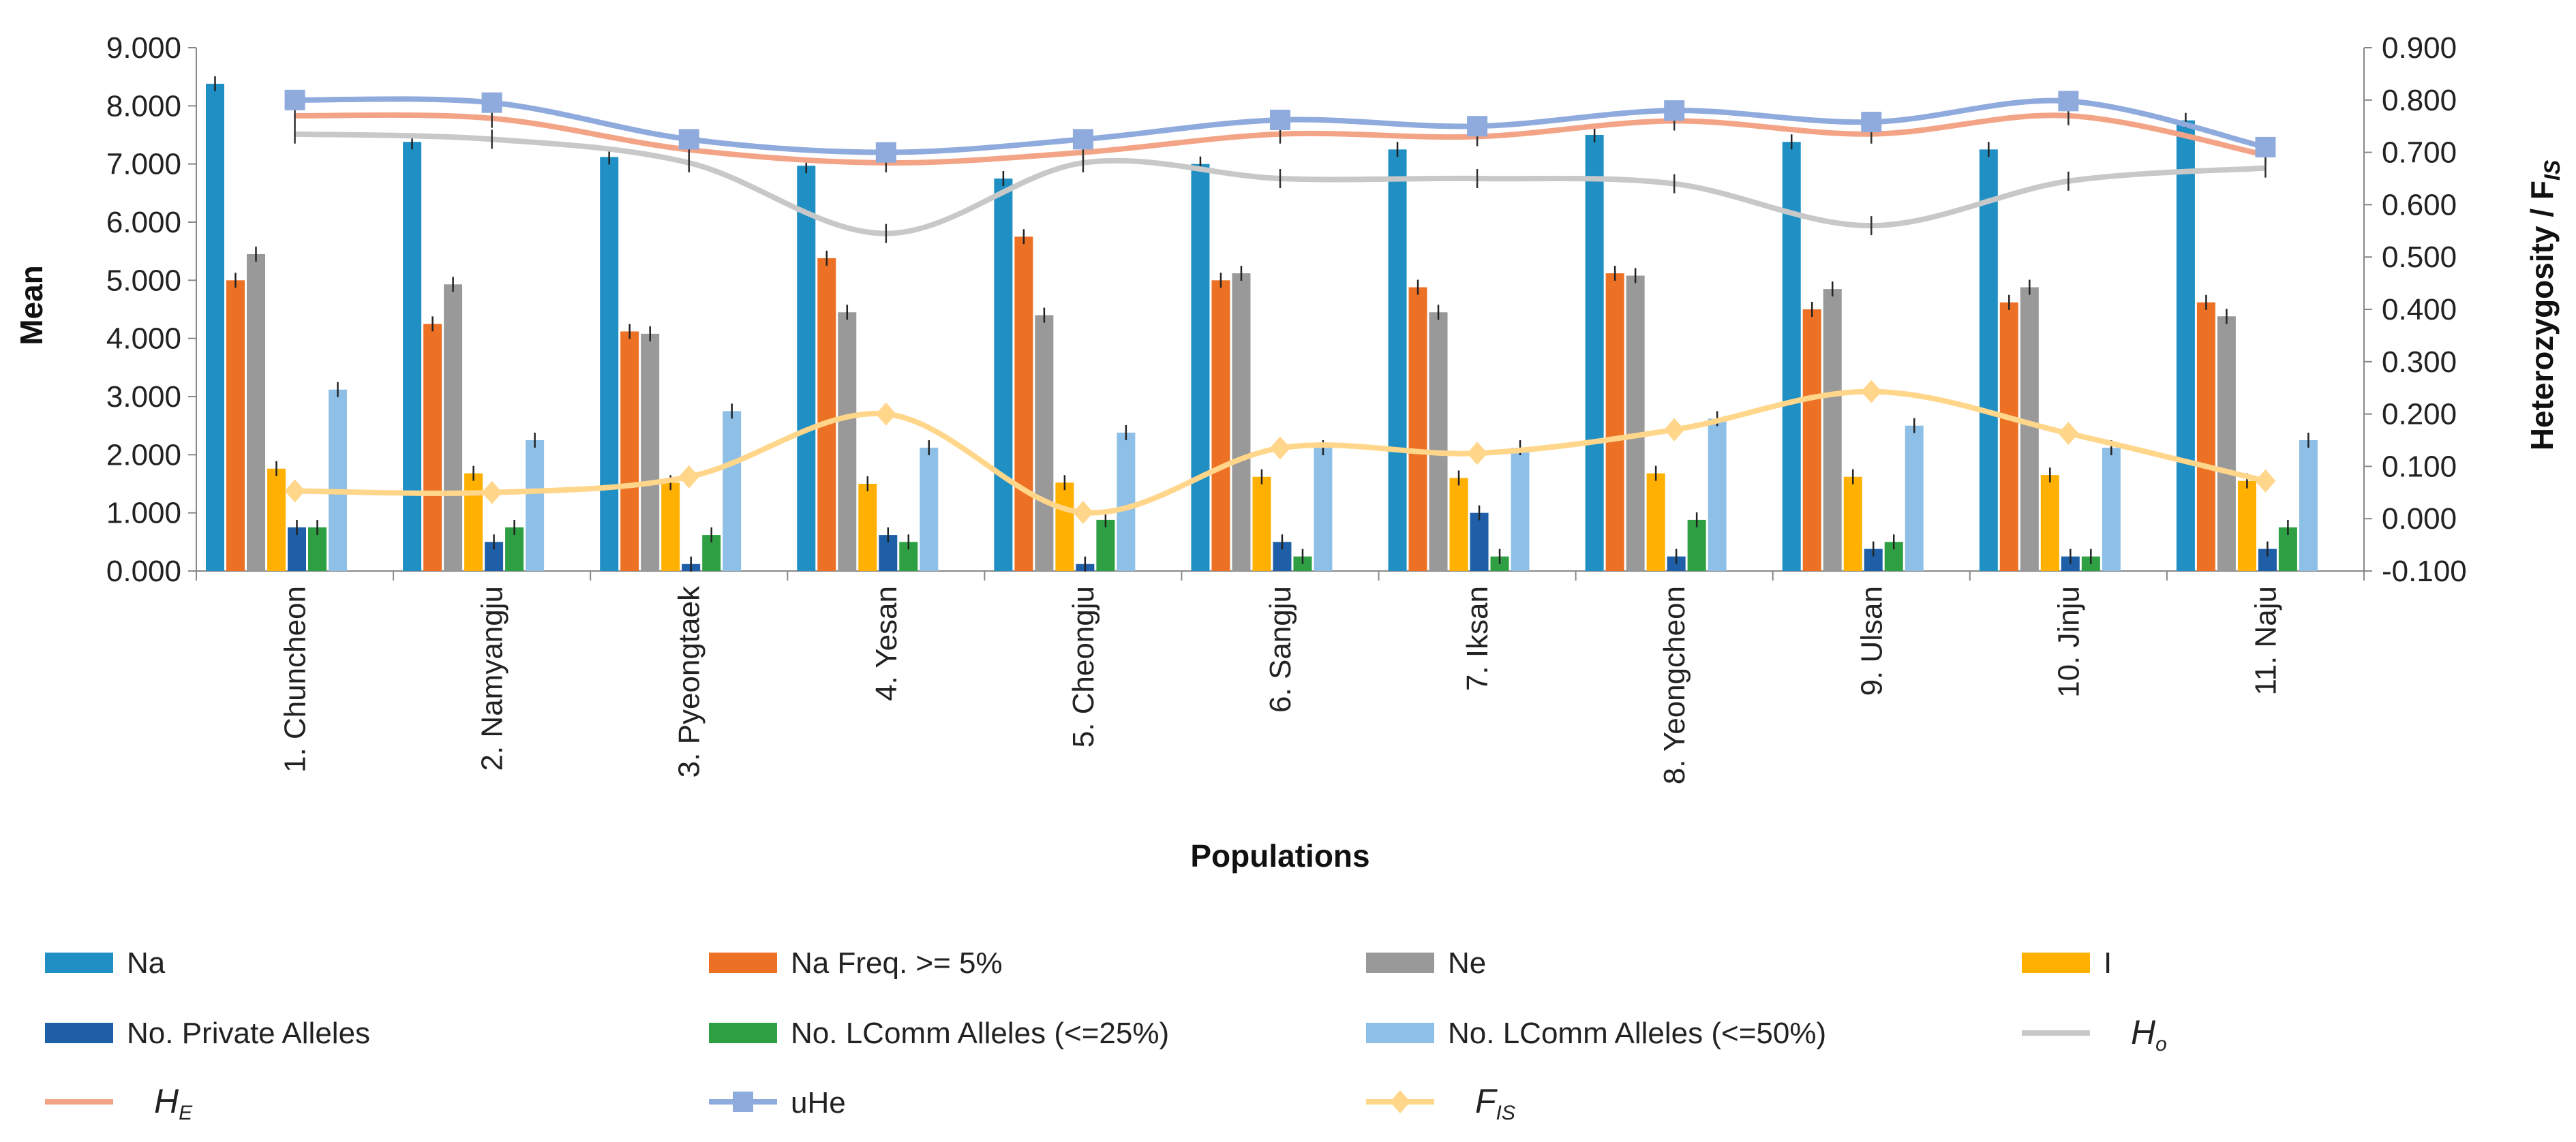  I want to click on category-label: 9. Ulsan, so click(1872, 641).